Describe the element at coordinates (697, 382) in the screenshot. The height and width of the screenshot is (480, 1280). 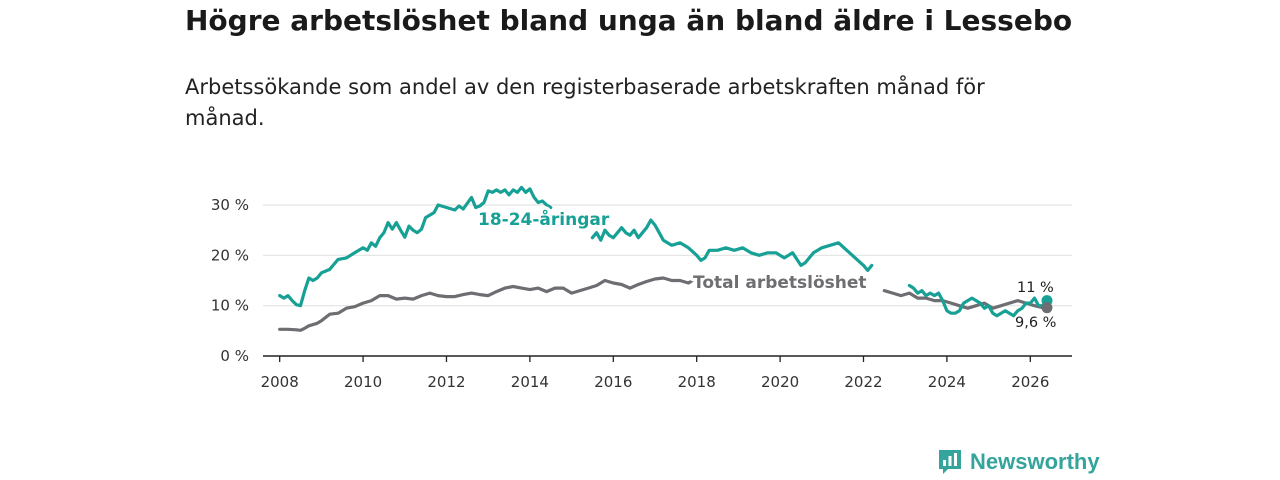
I see `x-tick-label: 2018` at that location.